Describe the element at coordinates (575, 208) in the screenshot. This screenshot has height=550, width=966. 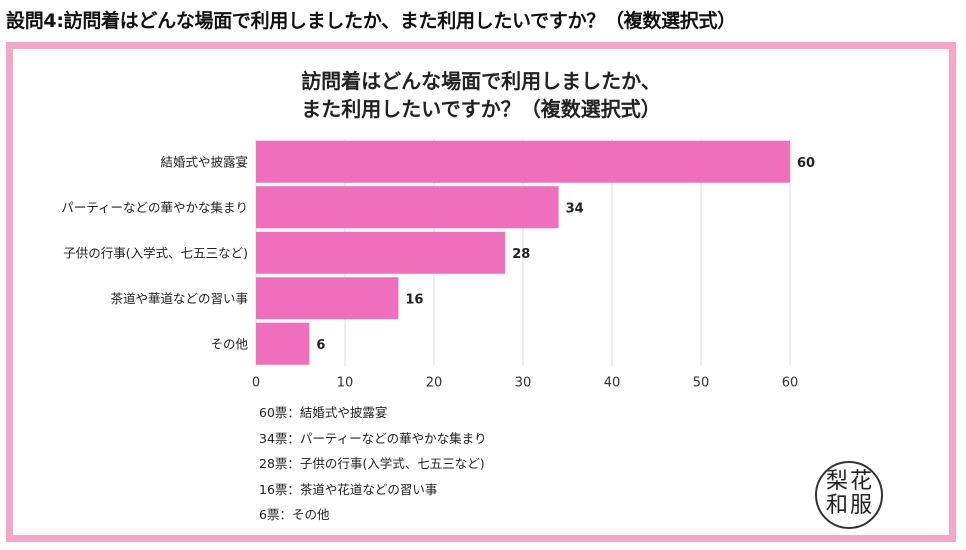
I see `data-label: 34` at that location.